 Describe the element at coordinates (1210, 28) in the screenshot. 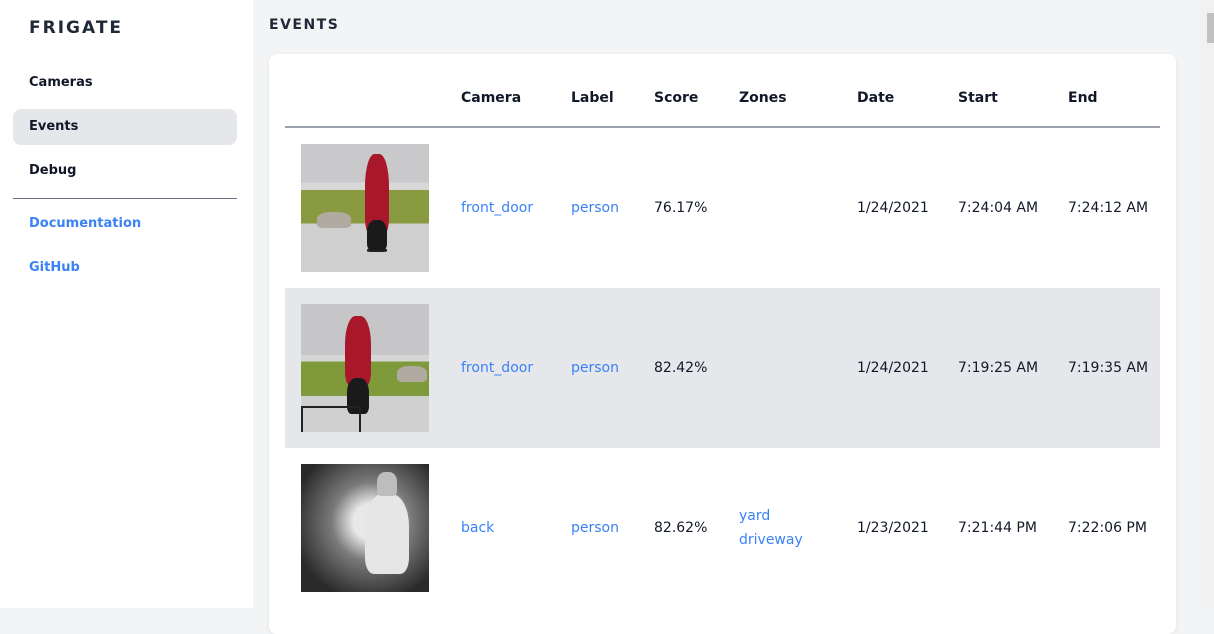

I see `scrollbar-thumb` at that location.